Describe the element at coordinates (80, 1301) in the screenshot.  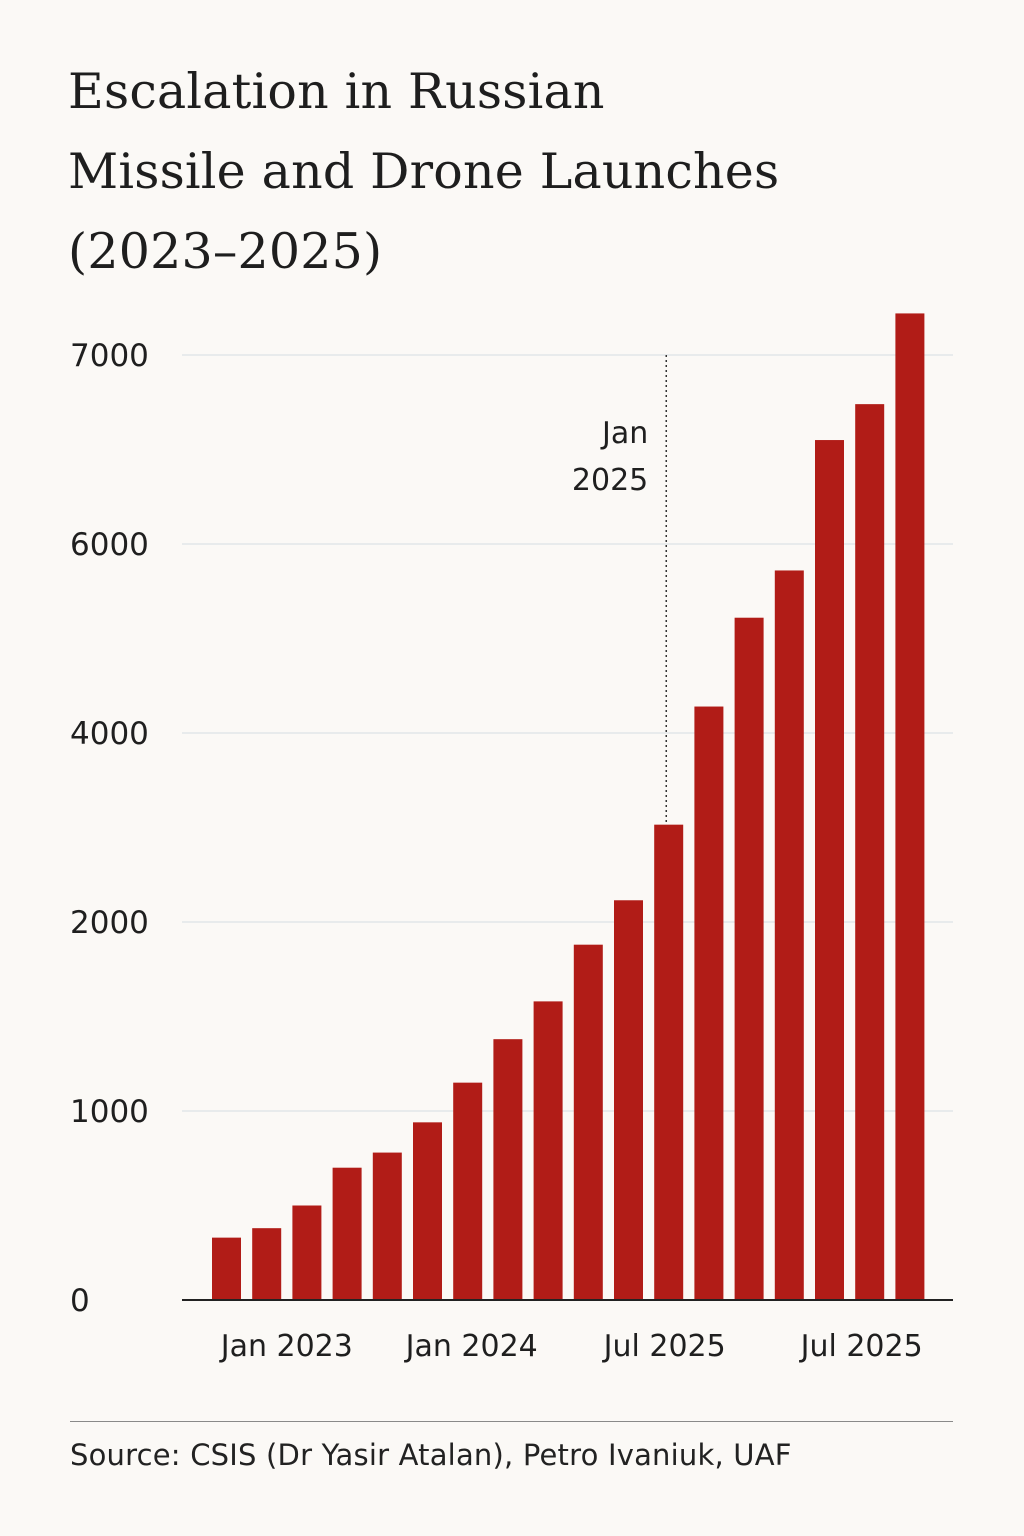
I see `y-tick-label: 0` at that location.